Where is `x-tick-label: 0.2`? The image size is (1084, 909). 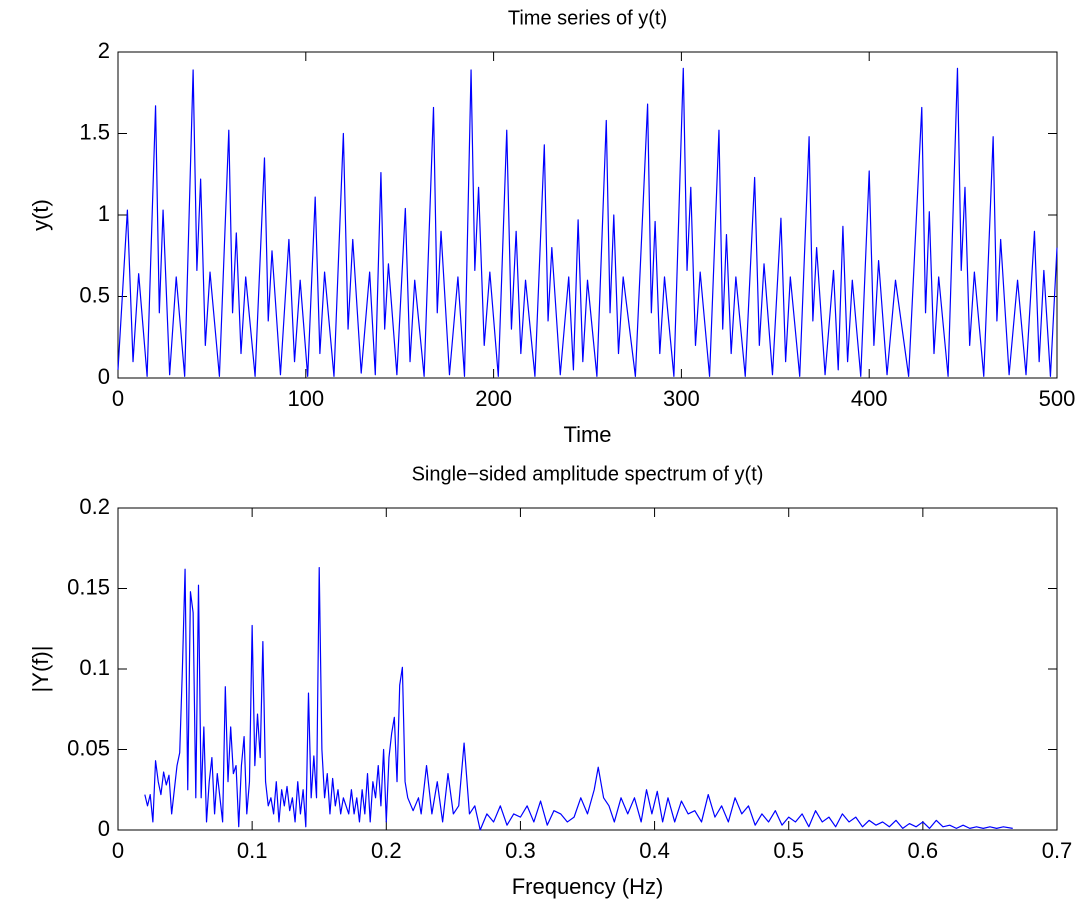 x-tick-label: 0.2 is located at coordinates (386, 850).